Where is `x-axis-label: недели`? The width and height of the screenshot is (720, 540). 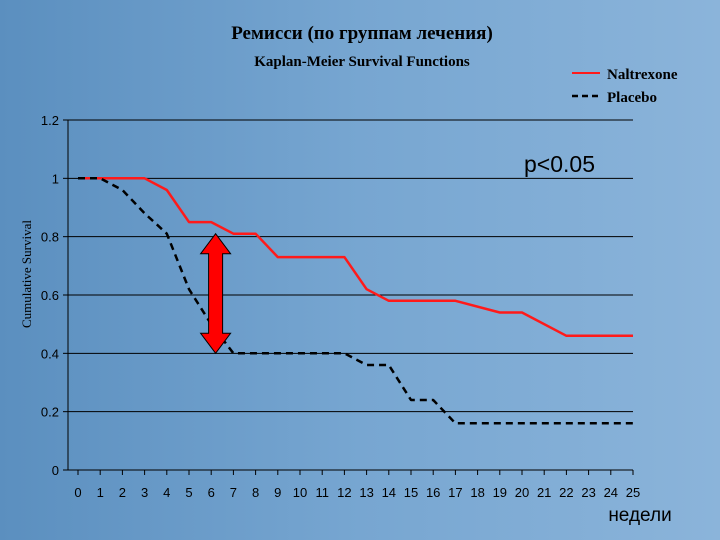
x-axis-label: недели is located at coordinates (639, 515).